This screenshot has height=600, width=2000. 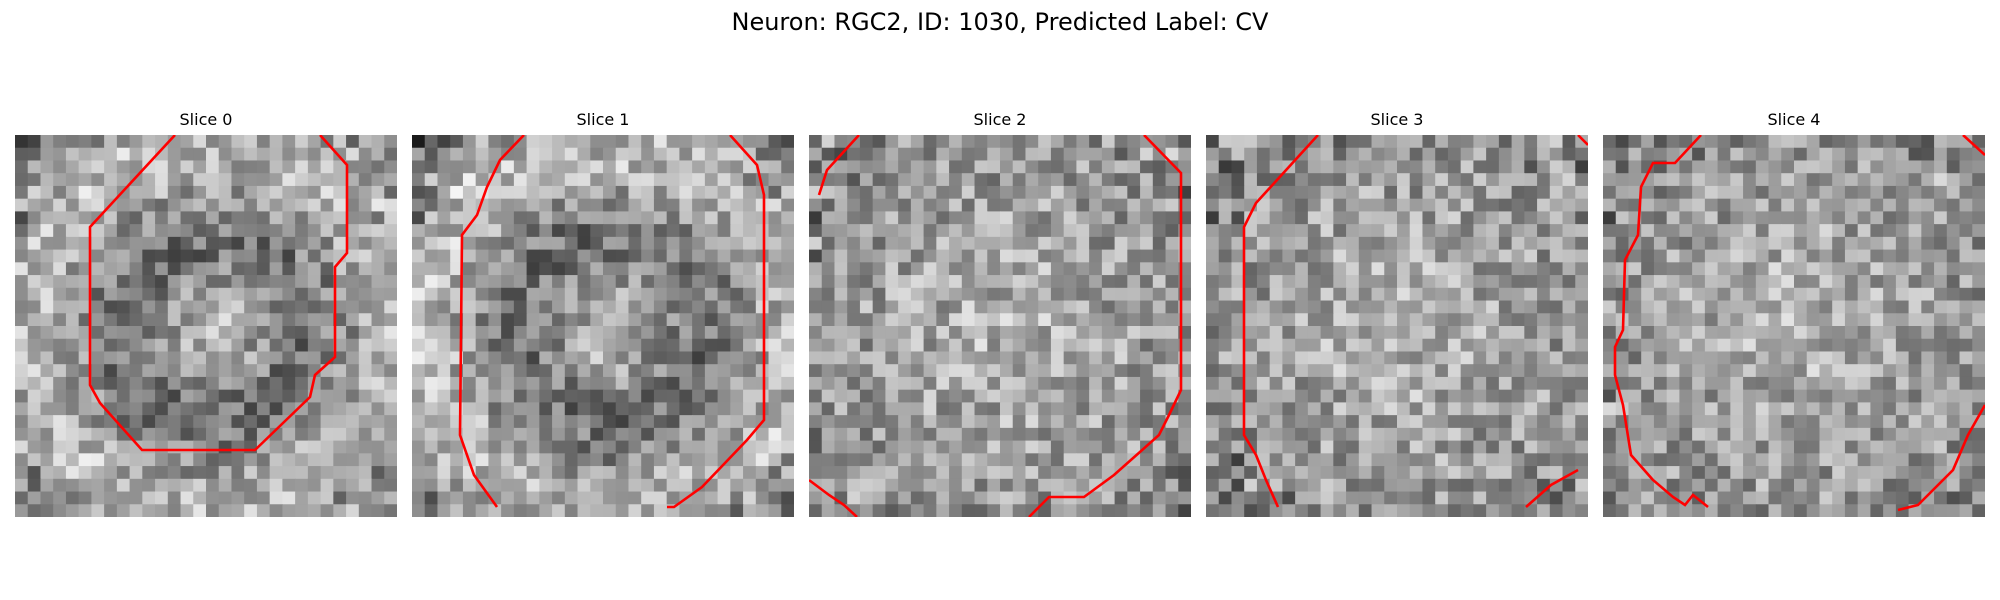 I want to click on slice-title: Slice 2, so click(x=1000, y=119).